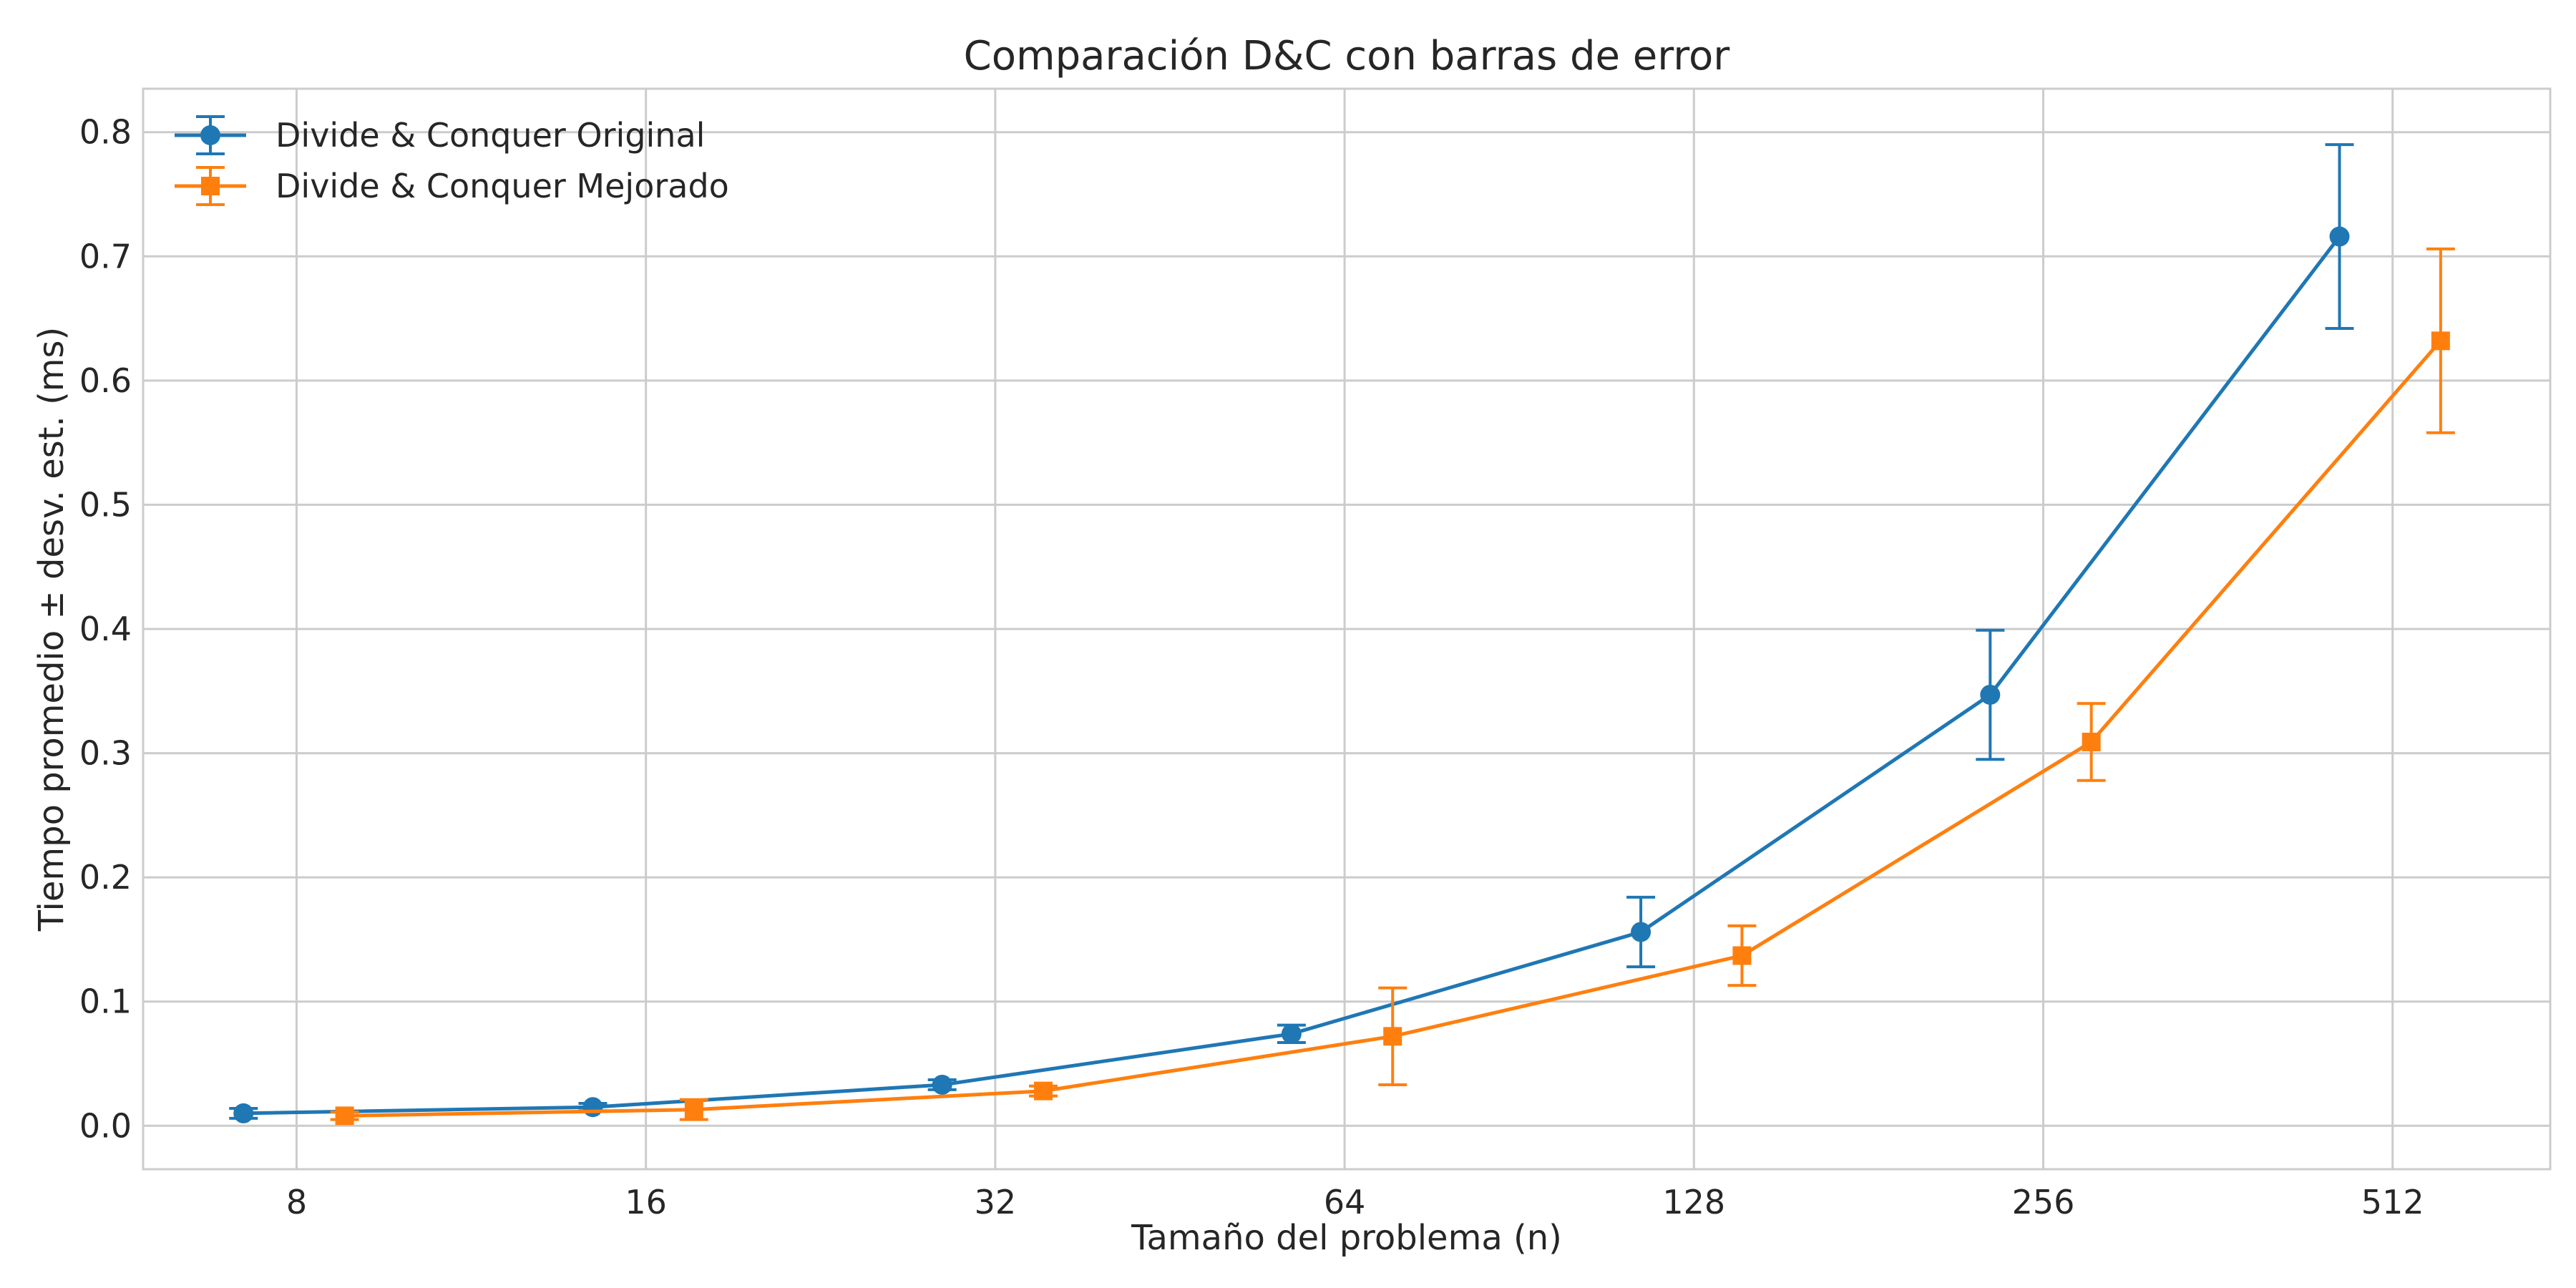  Describe the element at coordinates (105, 504) in the screenshot. I see `y-tick-label: 0.5` at that location.